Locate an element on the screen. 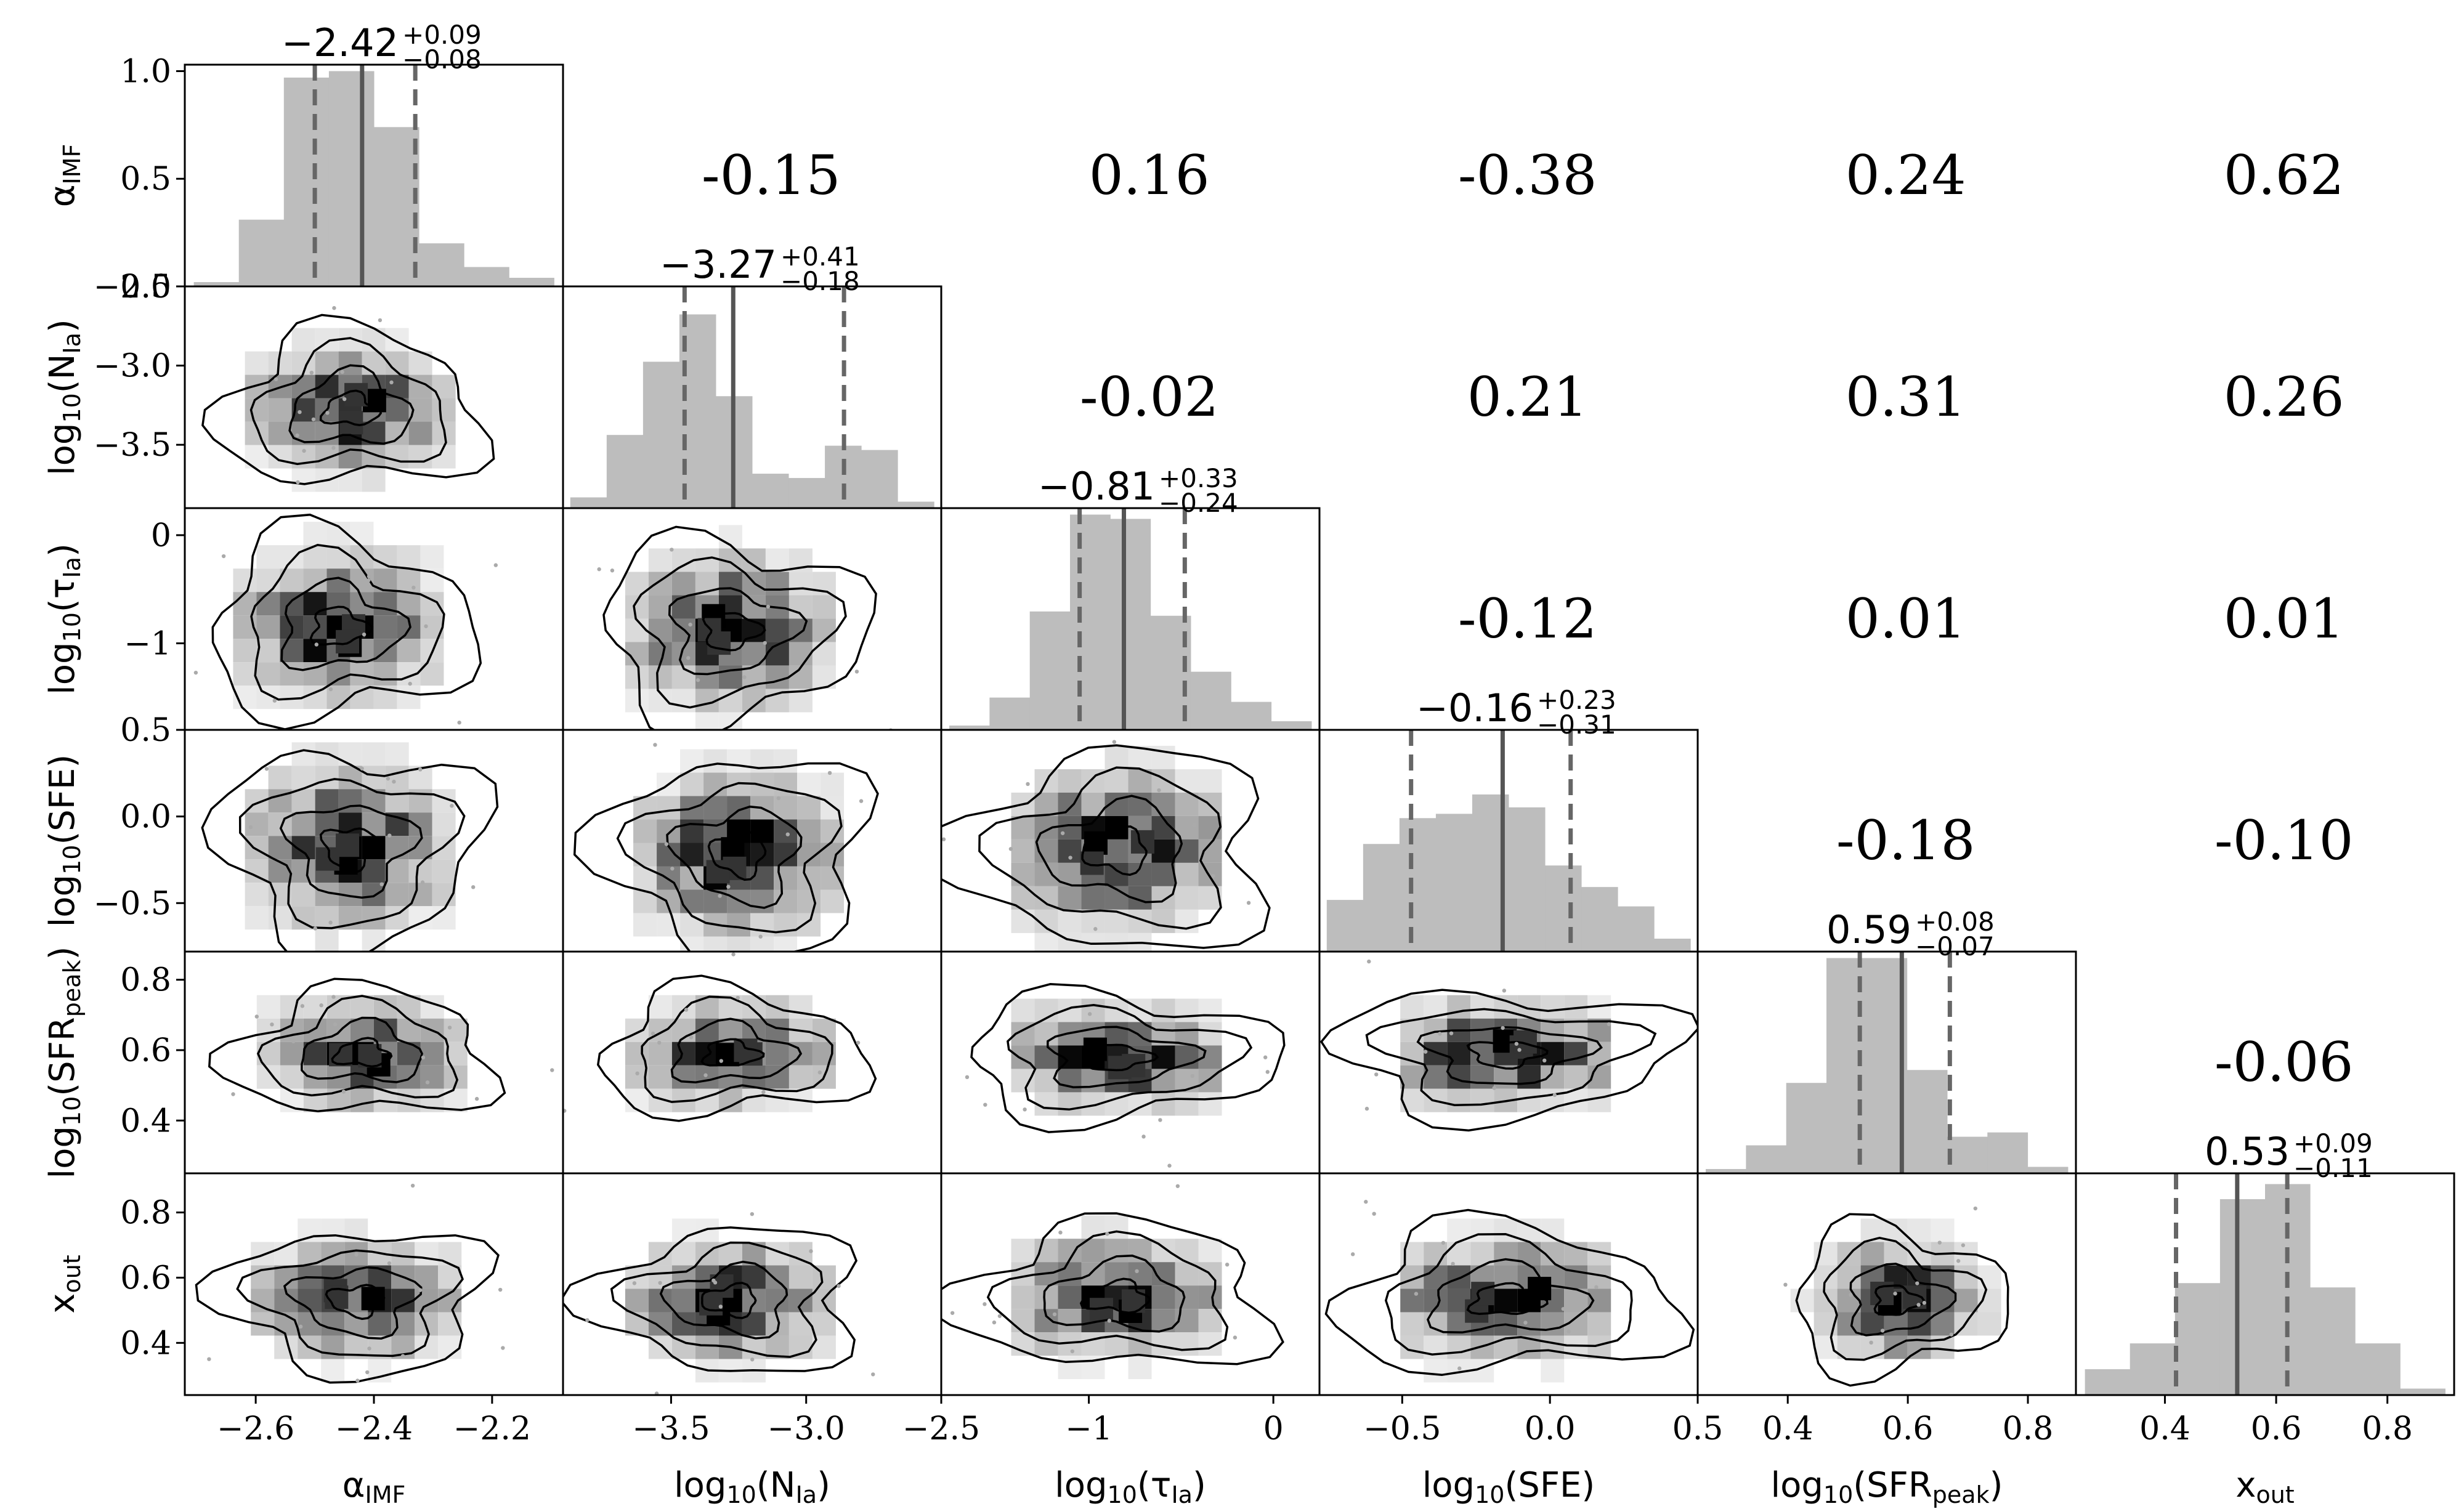 The width and height of the screenshot is (2464, 1509). x-axis-col-3: −0.5 0.0 0.5 is located at coordinates (1543, 1421).